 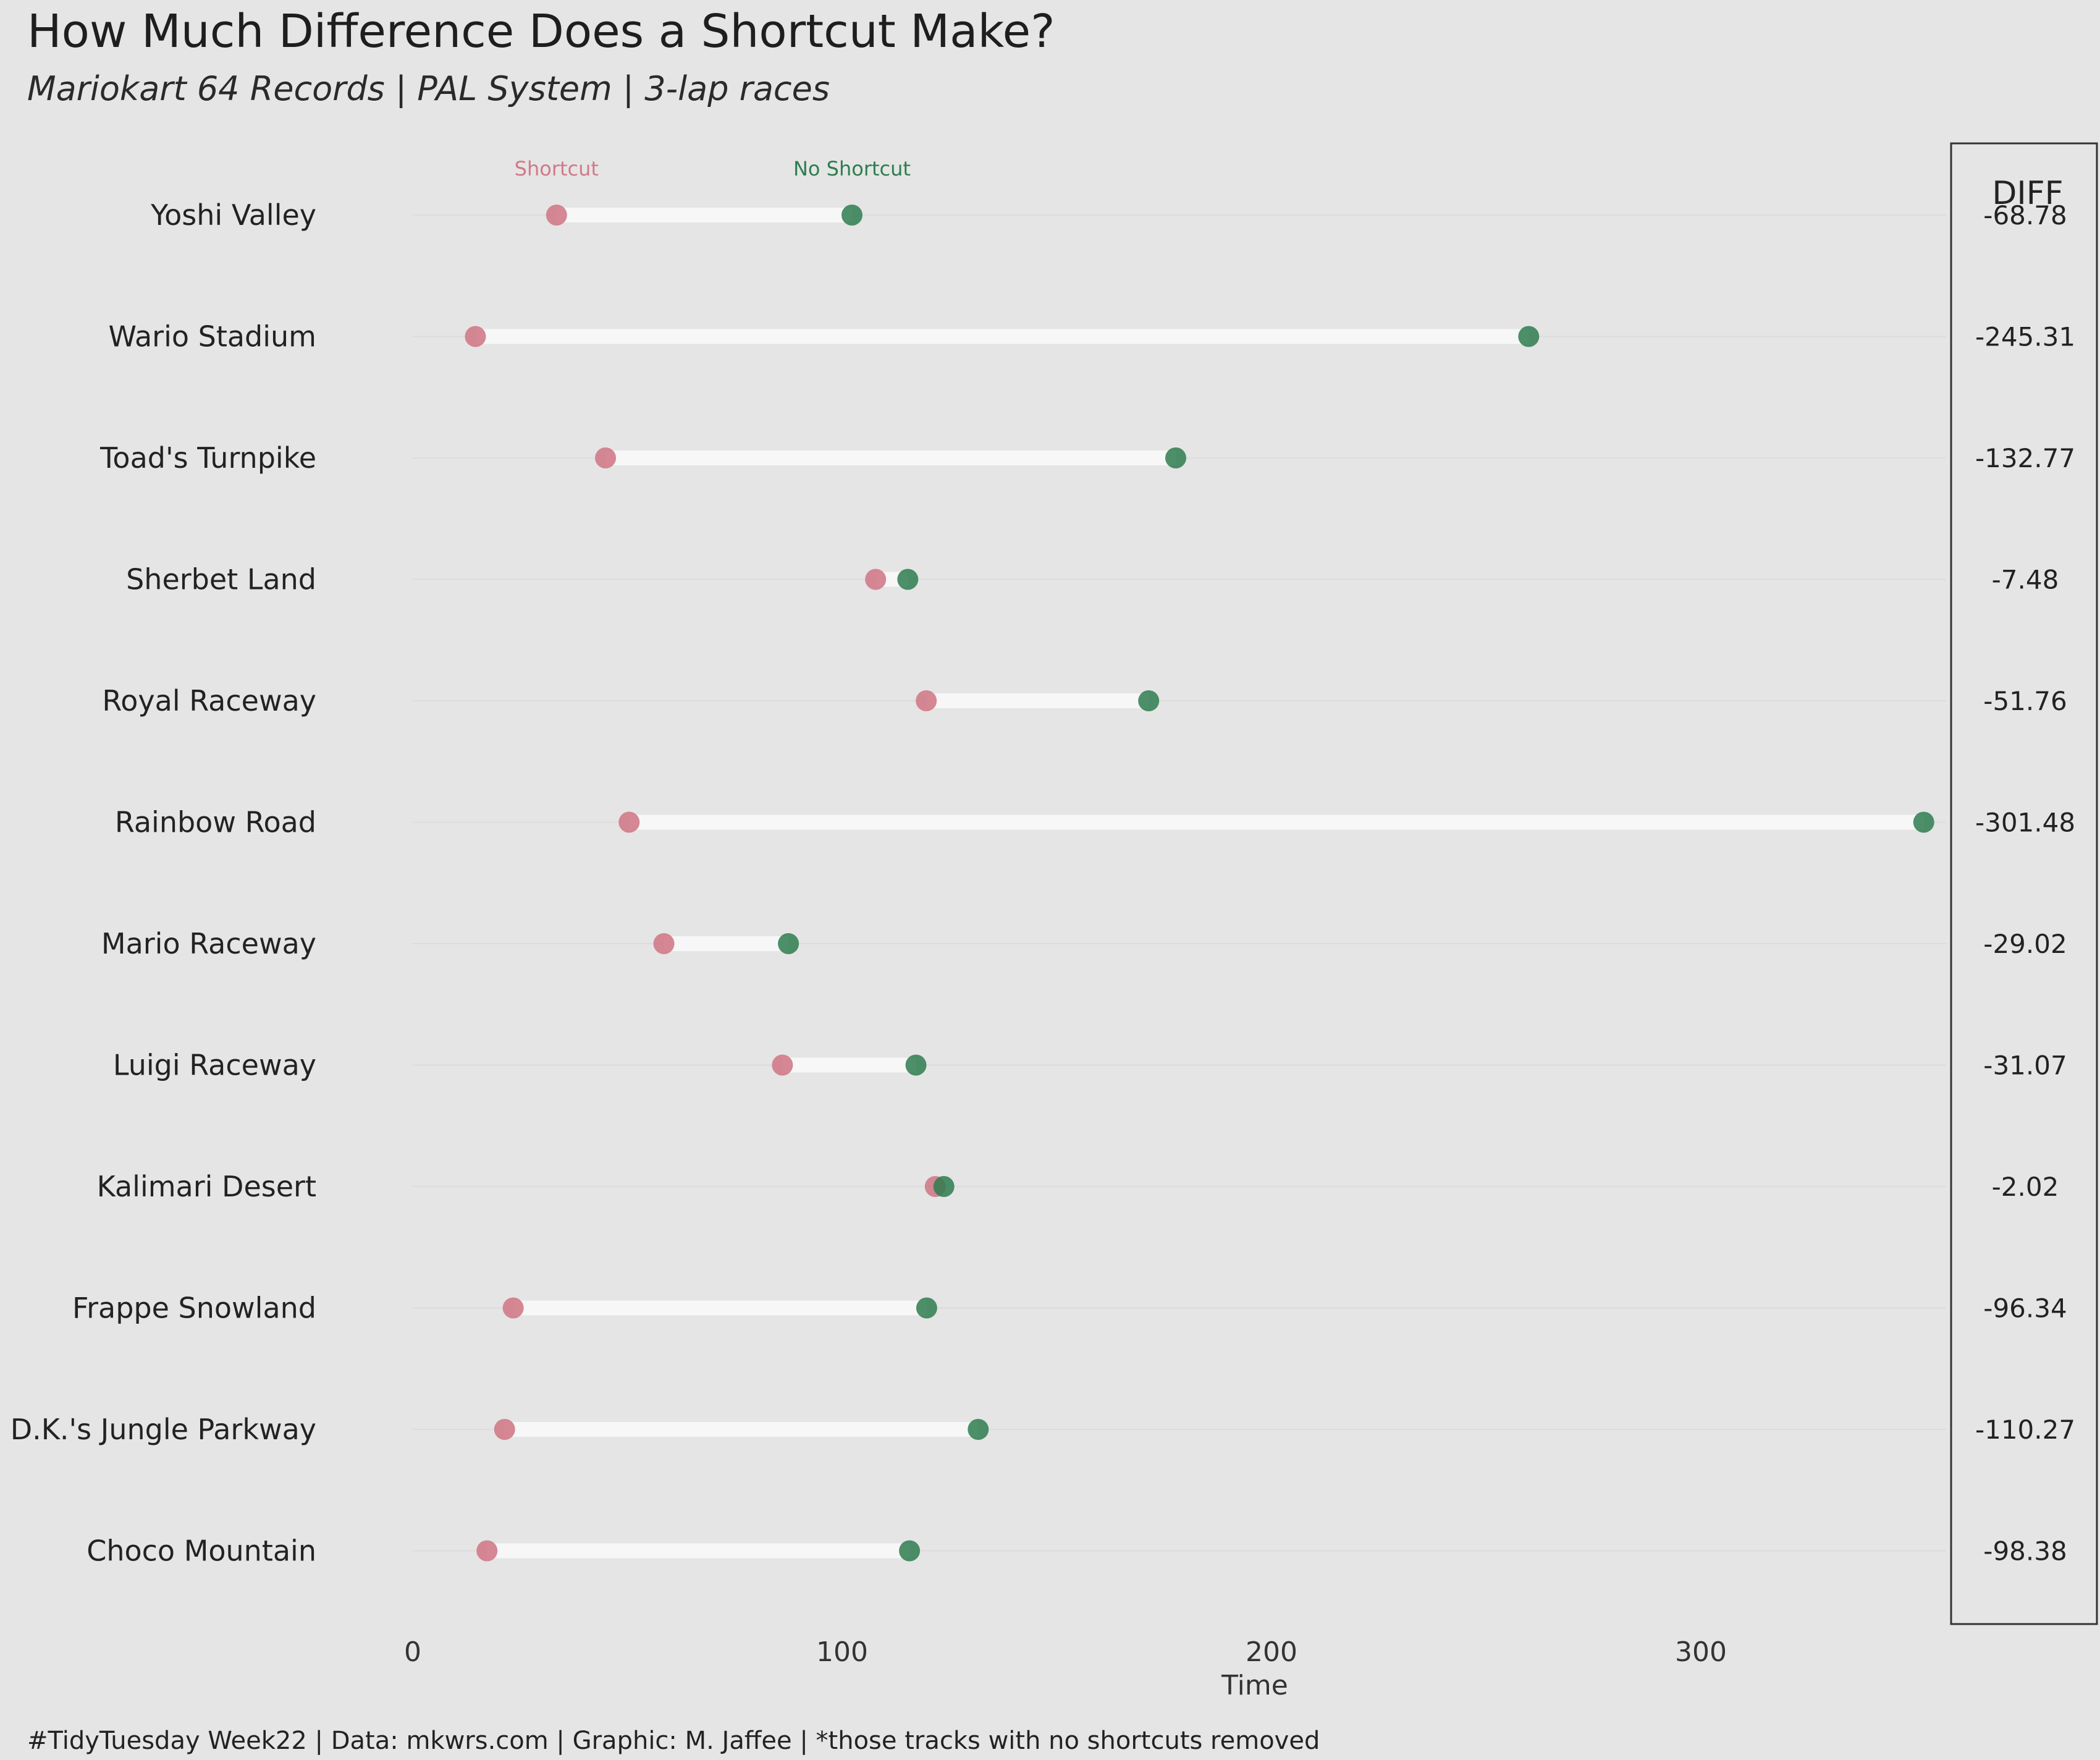 What do you see at coordinates (1701, 1652) in the screenshot?
I see `x-tick-label: 300` at bounding box center [1701, 1652].